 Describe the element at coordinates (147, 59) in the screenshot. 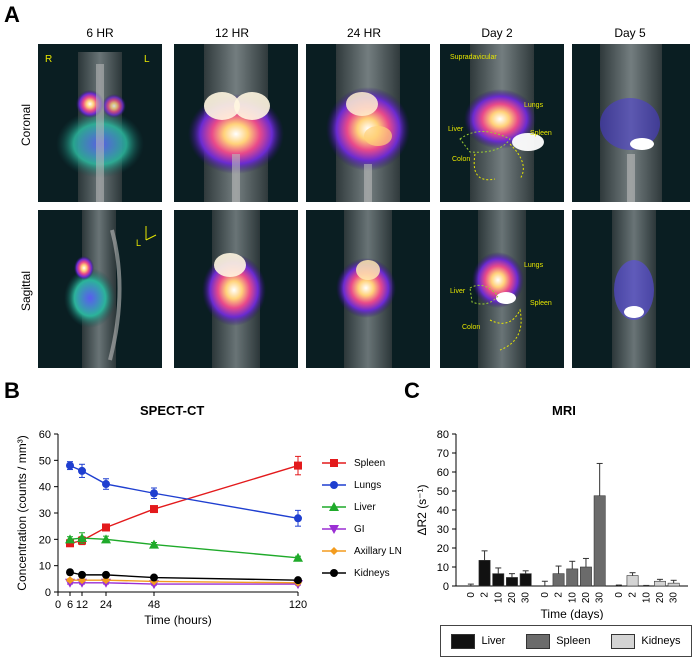

I see `orientation-left-label: L` at that location.